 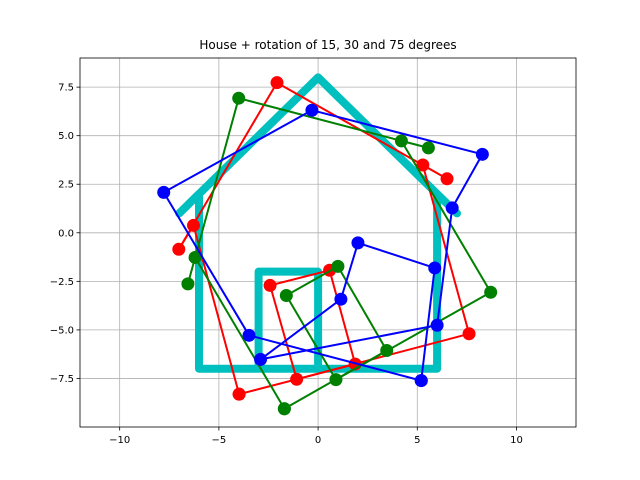 What do you see at coordinates (66, 233) in the screenshot?
I see `y-tick-label: 0.0` at bounding box center [66, 233].